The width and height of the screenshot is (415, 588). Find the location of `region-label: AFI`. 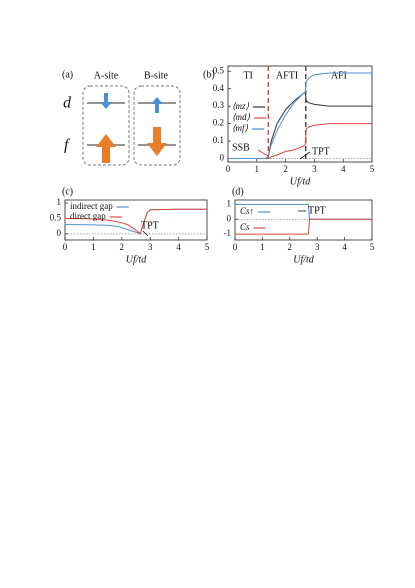

region-label: AFI is located at coordinates (339, 75).